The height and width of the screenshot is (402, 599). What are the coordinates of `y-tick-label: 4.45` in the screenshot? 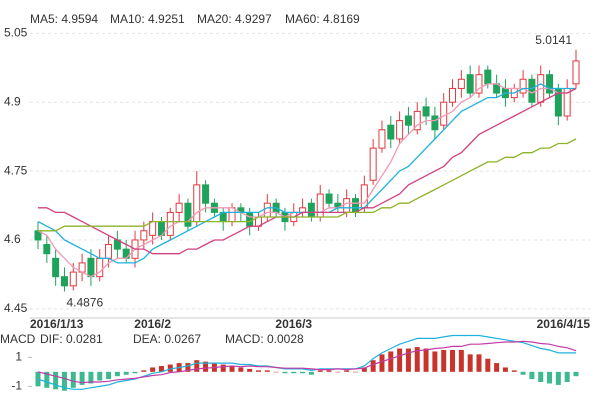 It's located at (16, 308).